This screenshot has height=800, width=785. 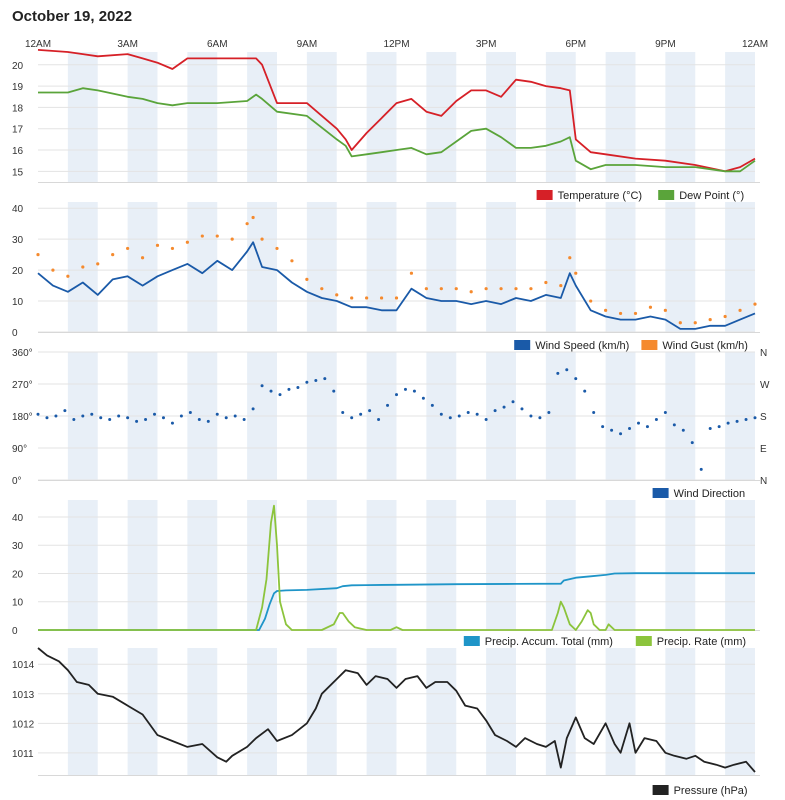 I want to click on time-axis-label: 9AM, so click(x=307, y=44).